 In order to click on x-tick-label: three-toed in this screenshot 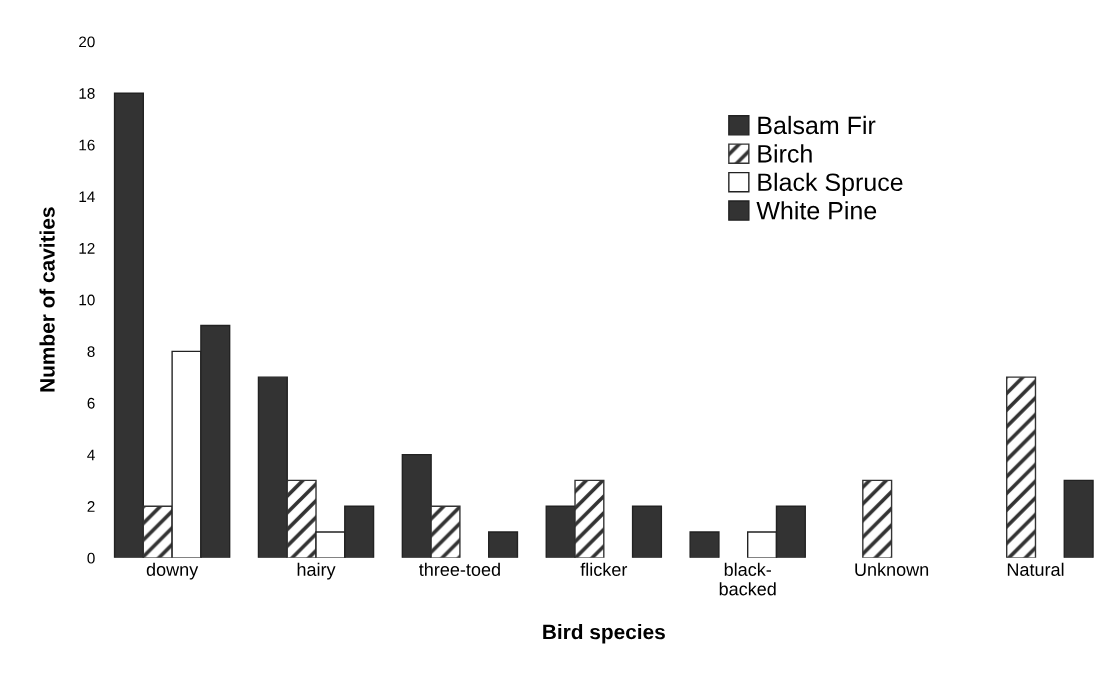, I will do `click(459, 569)`.